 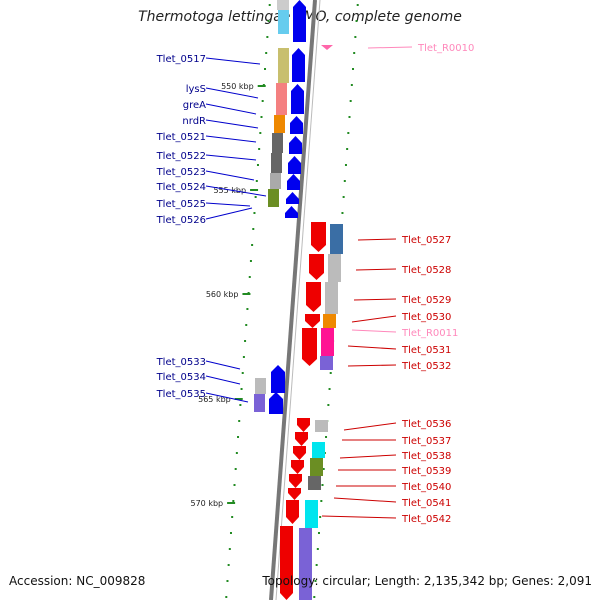 What do you see at coordinates (214, 399) in the screenshot?
I see `position-label: 565 kbp` at bounding box center [214, 399].